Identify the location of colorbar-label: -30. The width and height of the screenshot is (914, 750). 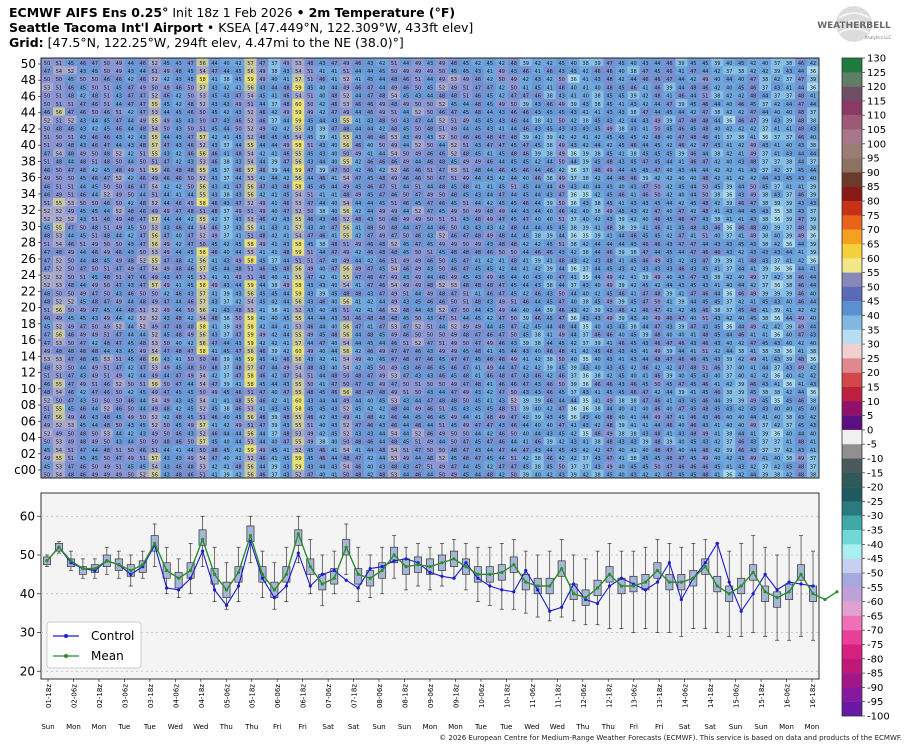
(875, 516).